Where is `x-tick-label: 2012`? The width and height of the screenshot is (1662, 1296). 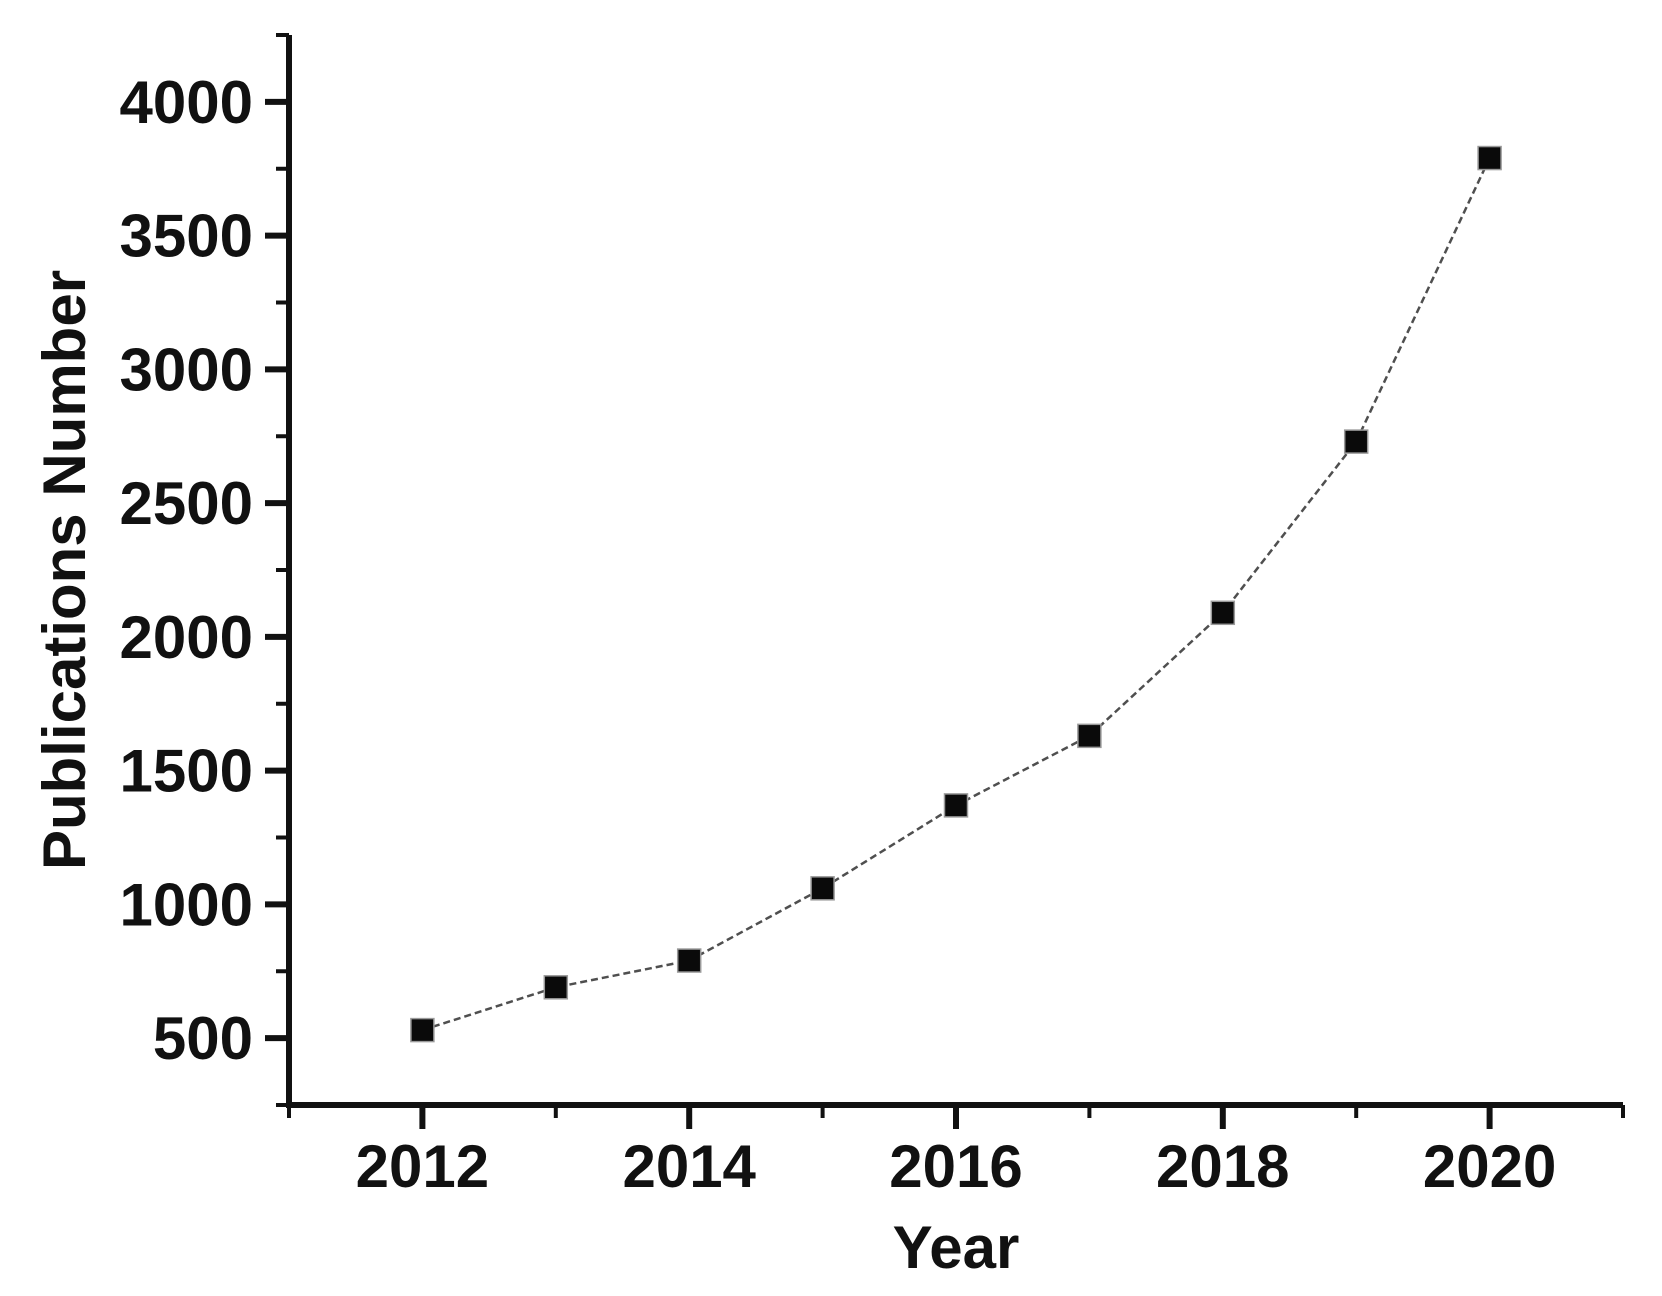 x-tick-label: 2012 is located at coordinates (422, 1166).